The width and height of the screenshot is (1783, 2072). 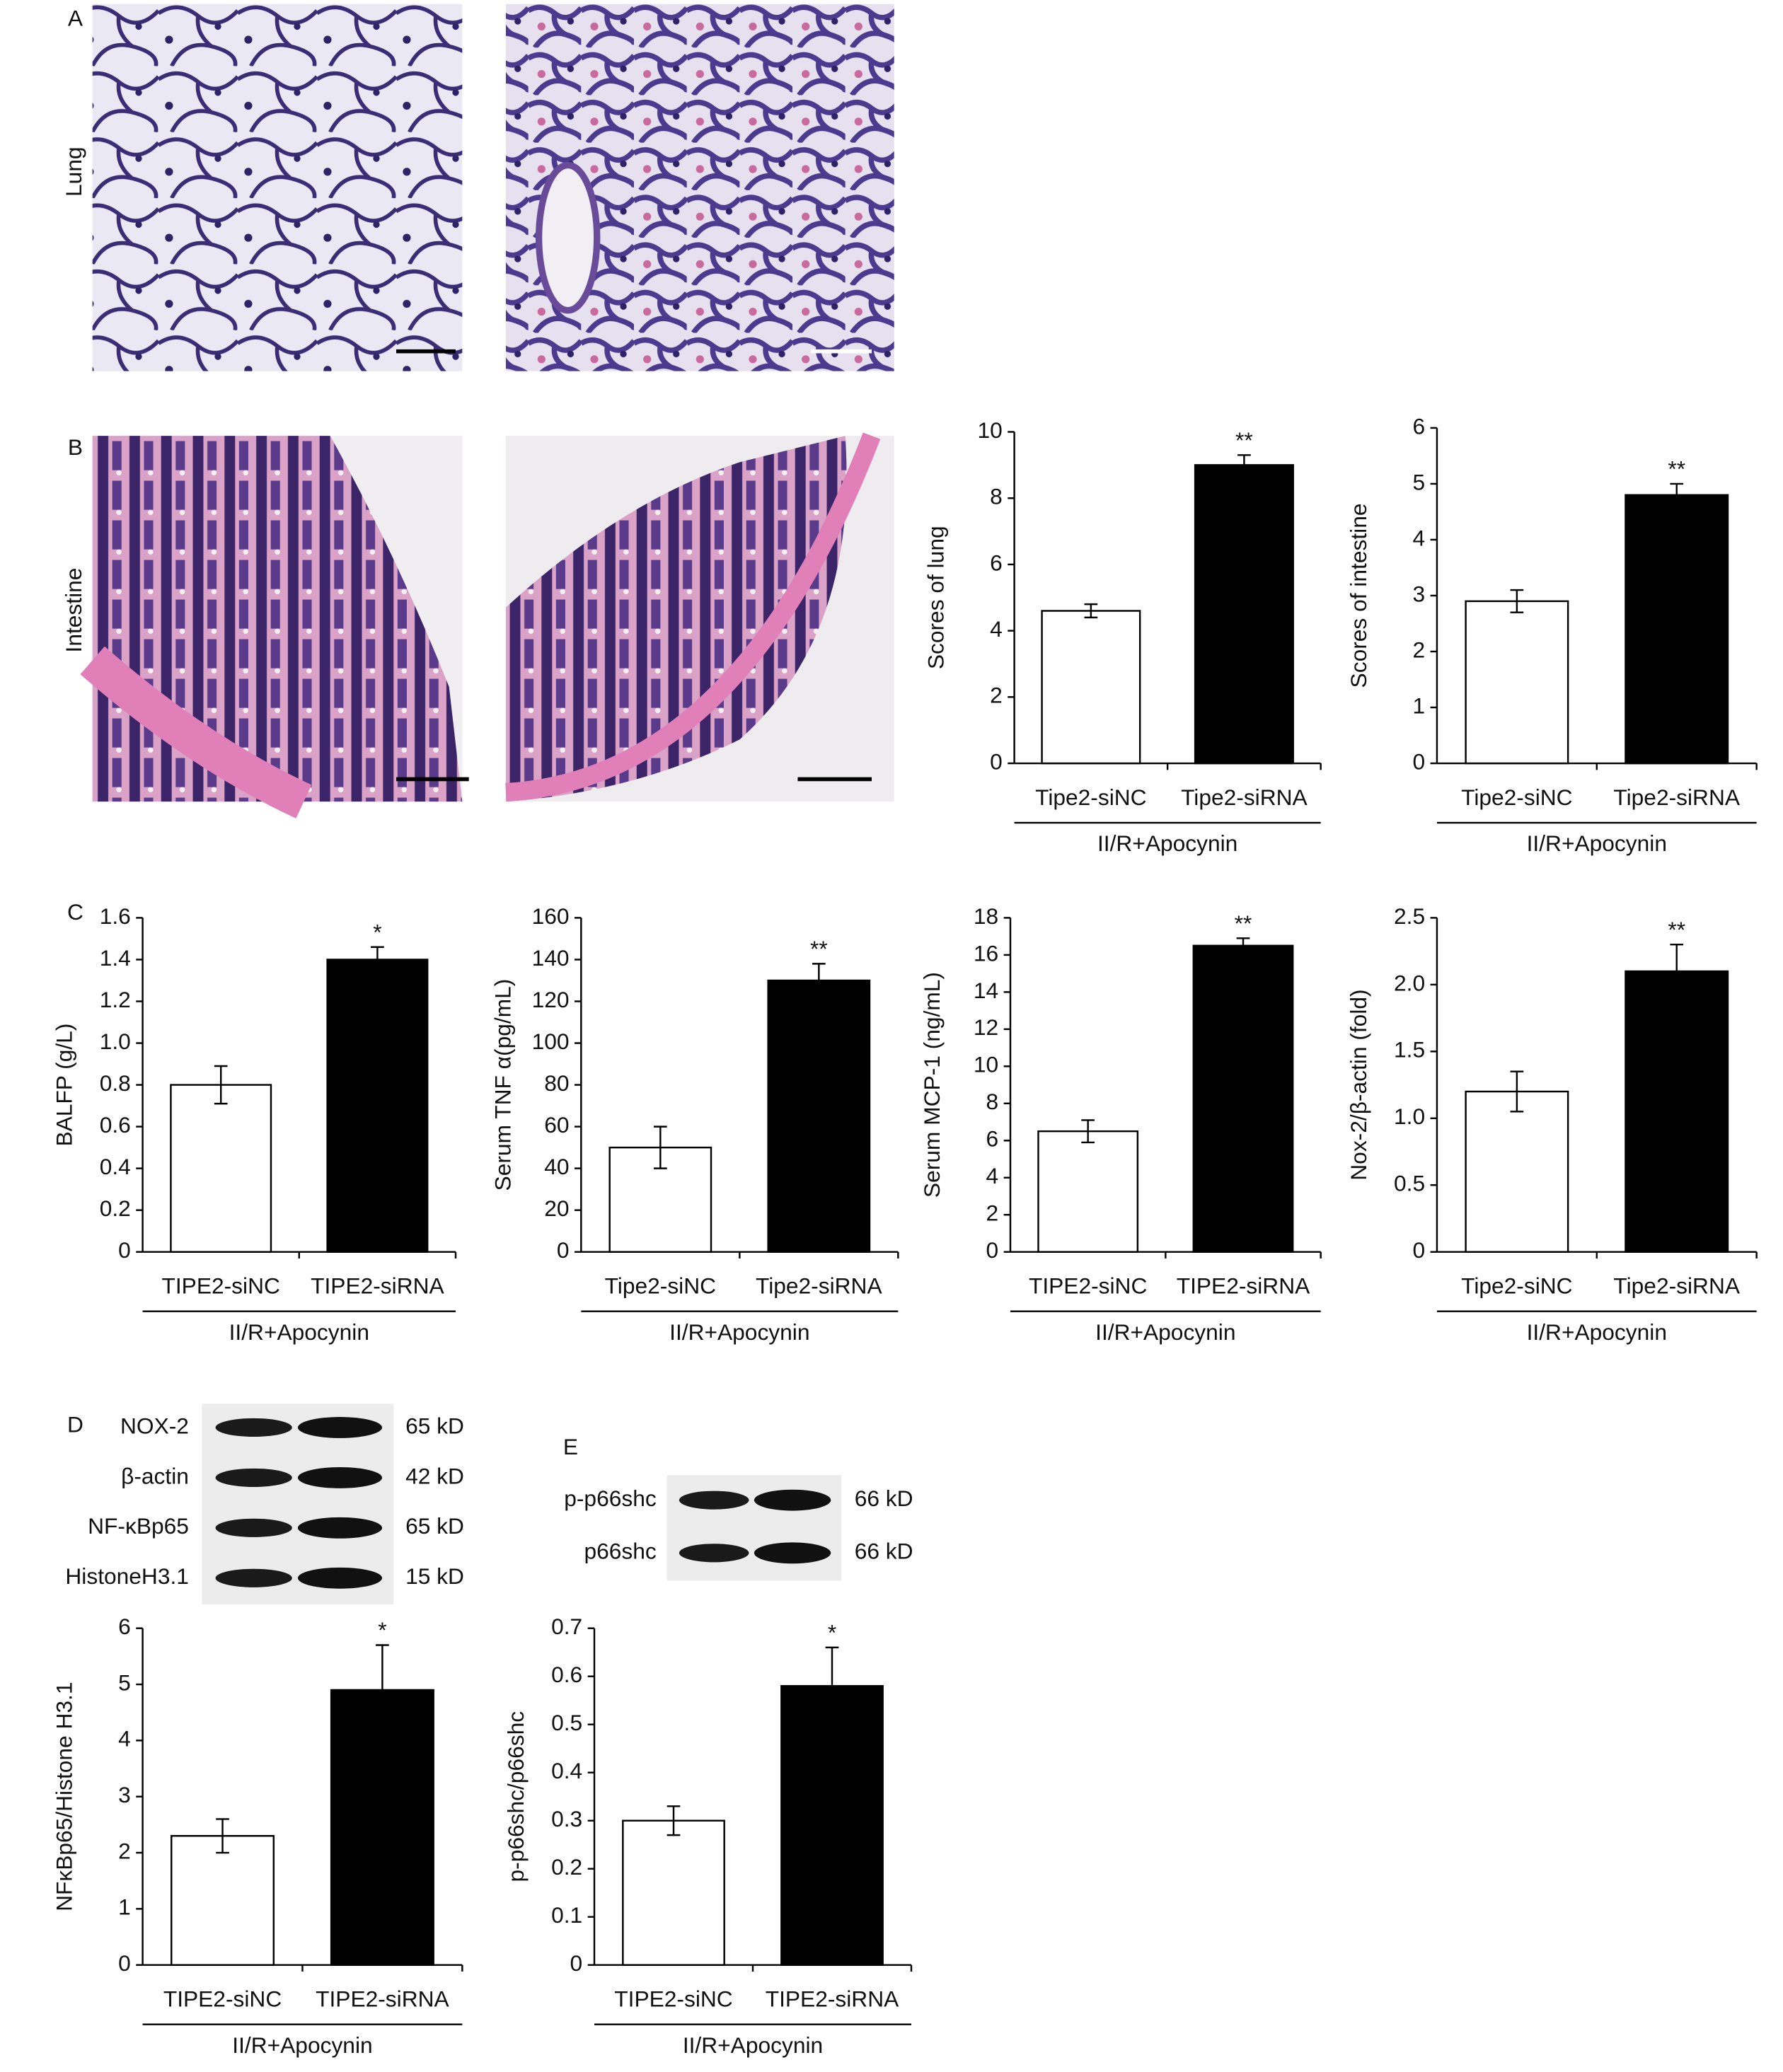 What do you see at coordinates (551, 958) in the screenshot?
I see `y-tick-label: 140` at bounding box center [551, 958].